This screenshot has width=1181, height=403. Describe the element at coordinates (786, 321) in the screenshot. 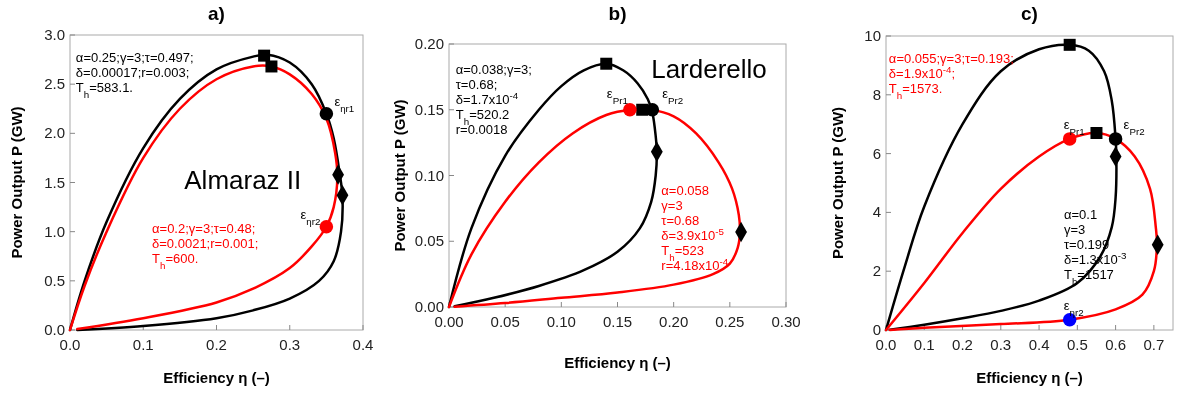

I see `x-tick-label: 0.30` at that location.